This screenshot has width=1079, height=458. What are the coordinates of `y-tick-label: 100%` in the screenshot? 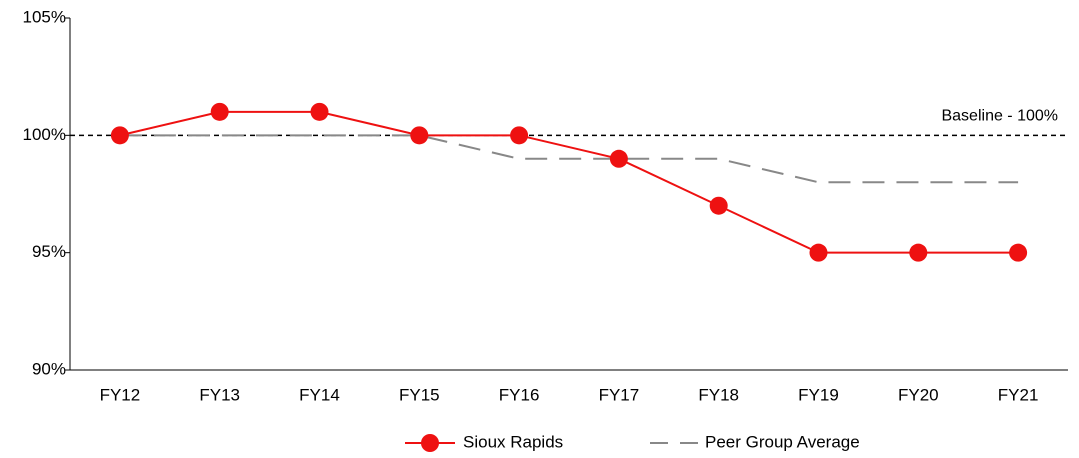 It's located at (44, 134).